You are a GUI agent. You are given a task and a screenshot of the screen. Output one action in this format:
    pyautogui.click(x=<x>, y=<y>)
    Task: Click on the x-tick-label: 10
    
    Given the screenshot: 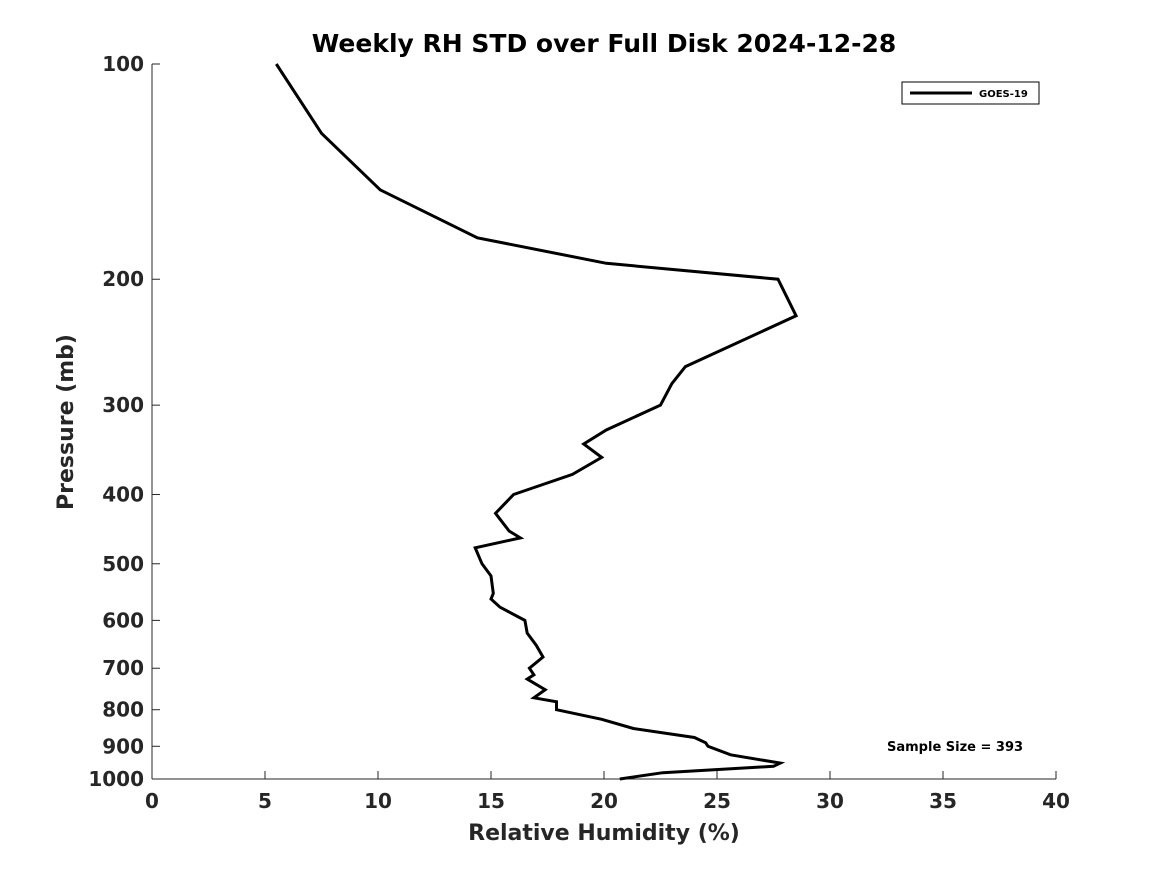 What is the action you would take?
    pyautogui.click(x=378, y=801)
    